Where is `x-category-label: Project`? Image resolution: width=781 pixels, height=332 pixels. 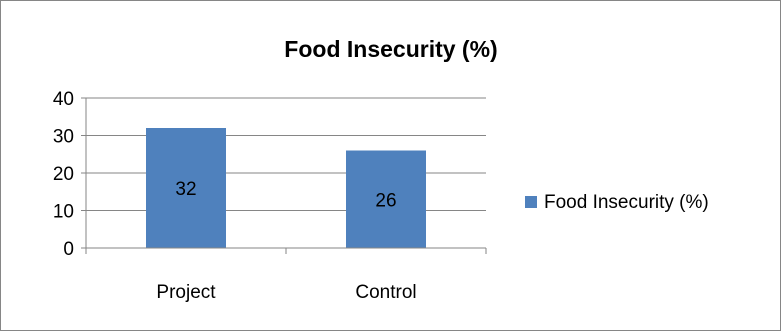 x-category-label: Project is located at coordinates (186, 292).